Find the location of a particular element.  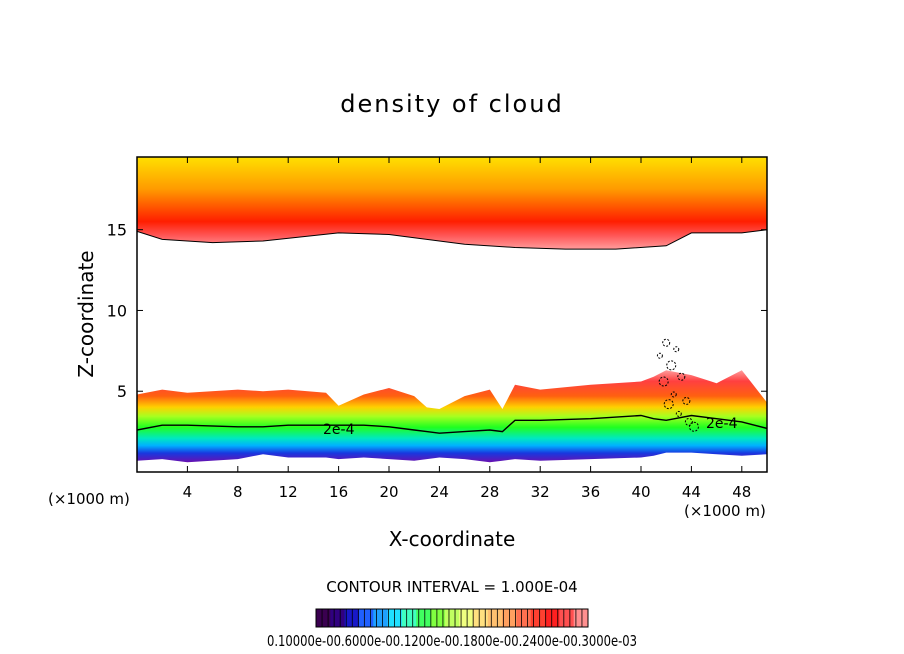

y-tick-label: 10 is located at coordinates (117, 310).